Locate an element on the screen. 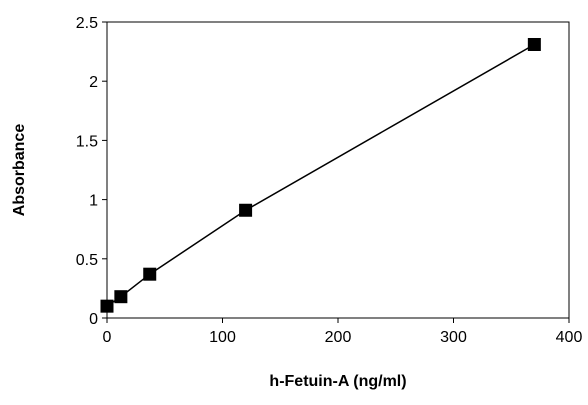 The width and height of the screenshot is (588, 405). y-tick-label: 2 is located at coordinates (93, 82).